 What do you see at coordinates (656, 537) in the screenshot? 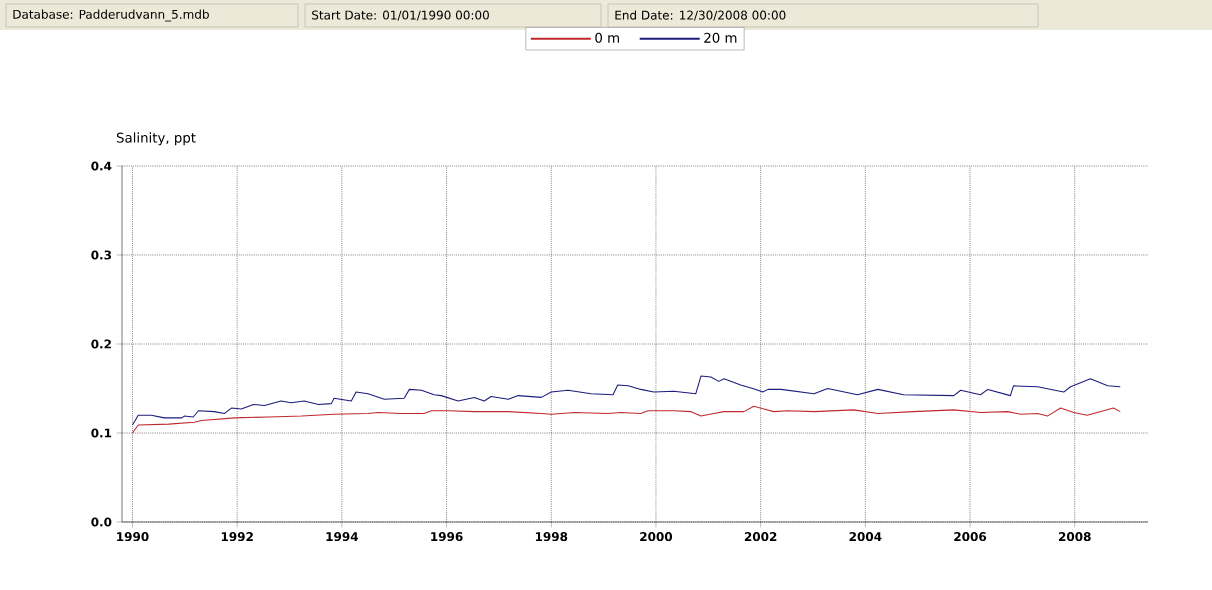
I see `x-tick-label: 2000` at bounding box center [656, 537].